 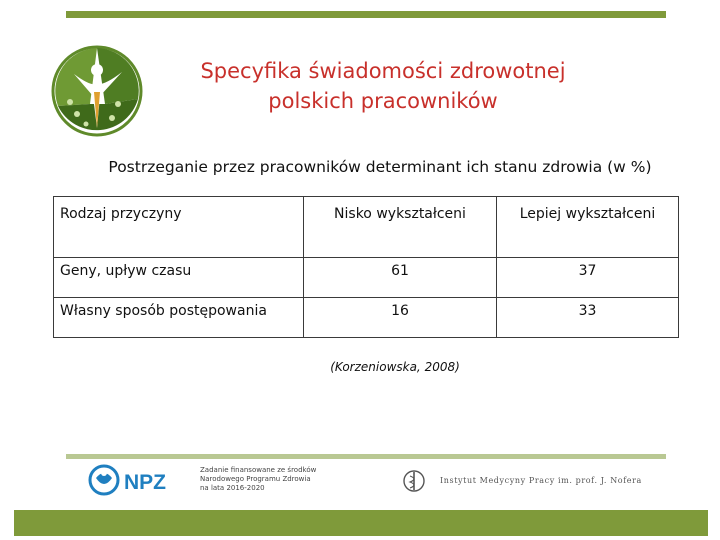 I want to click on npz-logo: NPZ, so click(x=127, y=480).